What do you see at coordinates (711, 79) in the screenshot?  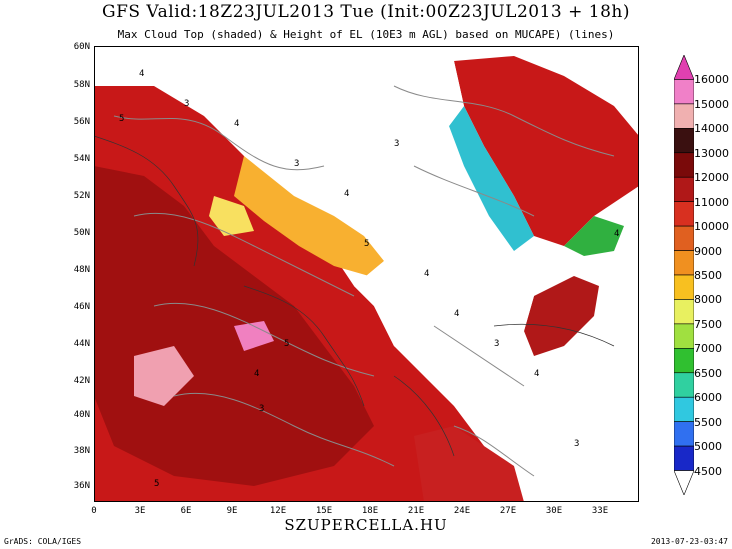 I see `colorbar-label: 16000` at bounding box center [711, 79].